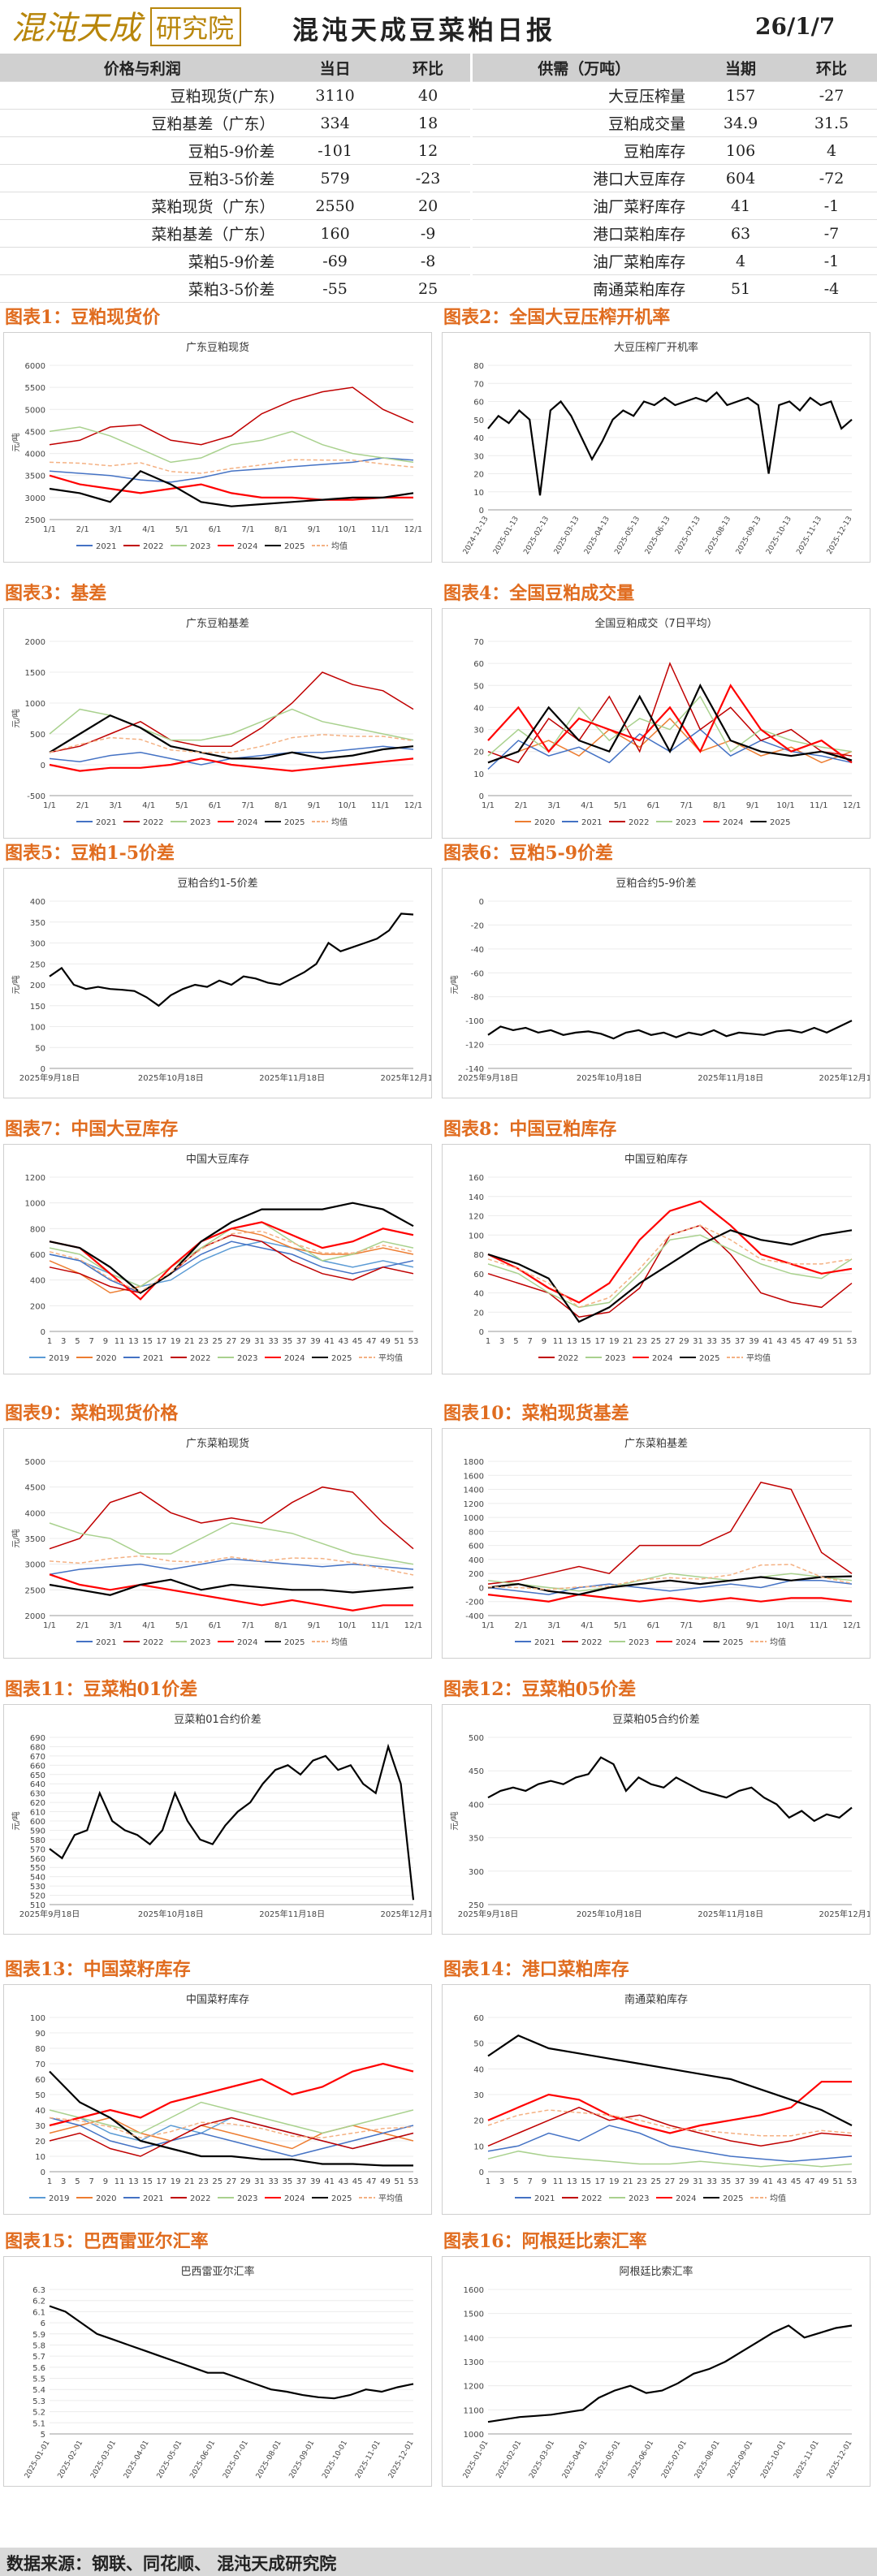 The image size is (877, 2576). I want to click on report-header: 混沌天成 研究院 混沌天成豆菜粕日报 26/1/7, so click(438, 27).